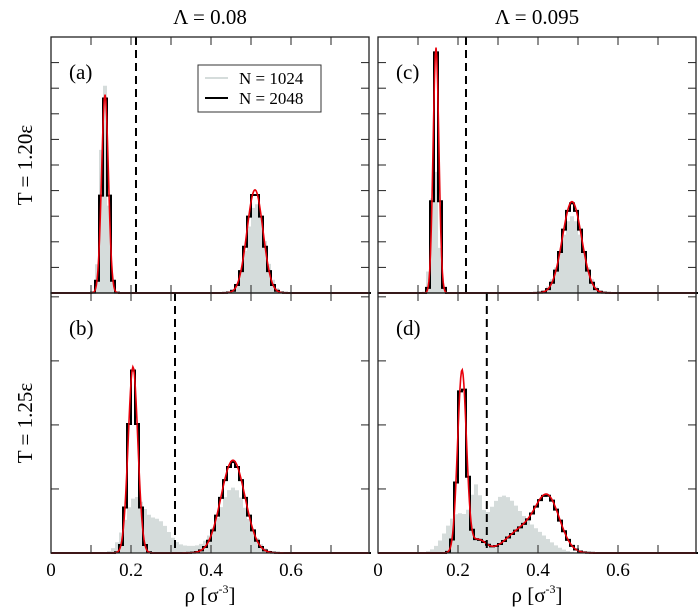 This screenshot has width=700, height=615. What do you see at coordinates (211, 461) in the screenshot?
I see `histogram-n2048` at bounding box center [211, 461].